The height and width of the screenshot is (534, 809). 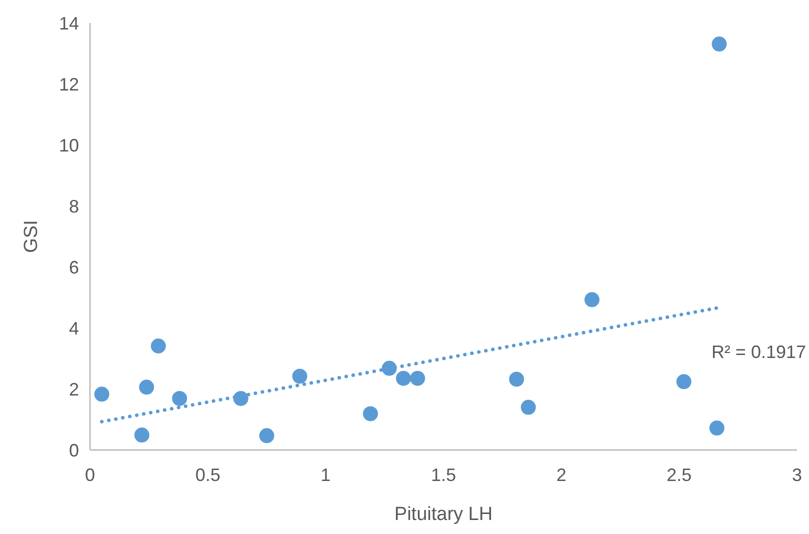 What do you see at coordinates (68, 145) in the screenshot?
I see `y-tick-label: 10` at bounding box center [68, 145].